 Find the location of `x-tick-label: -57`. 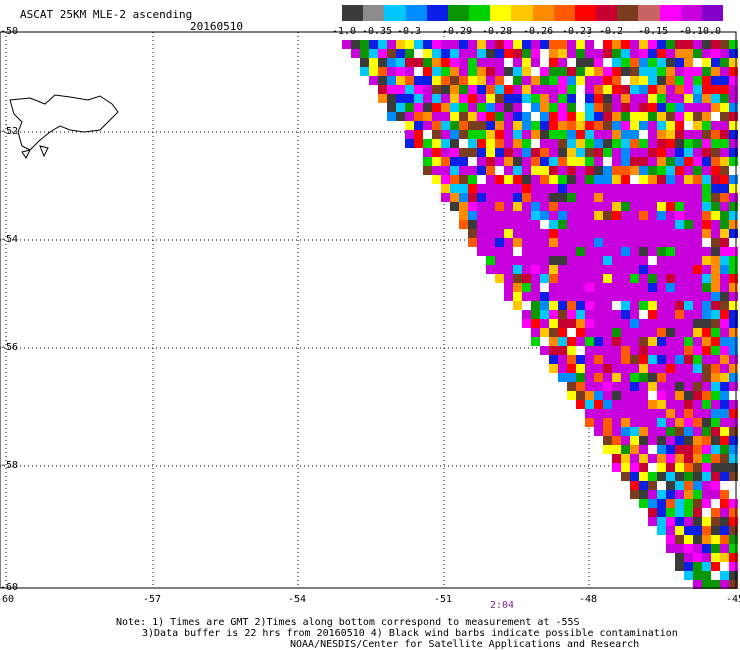

x-tick-label: -57 is located at coordinates (152, 599).